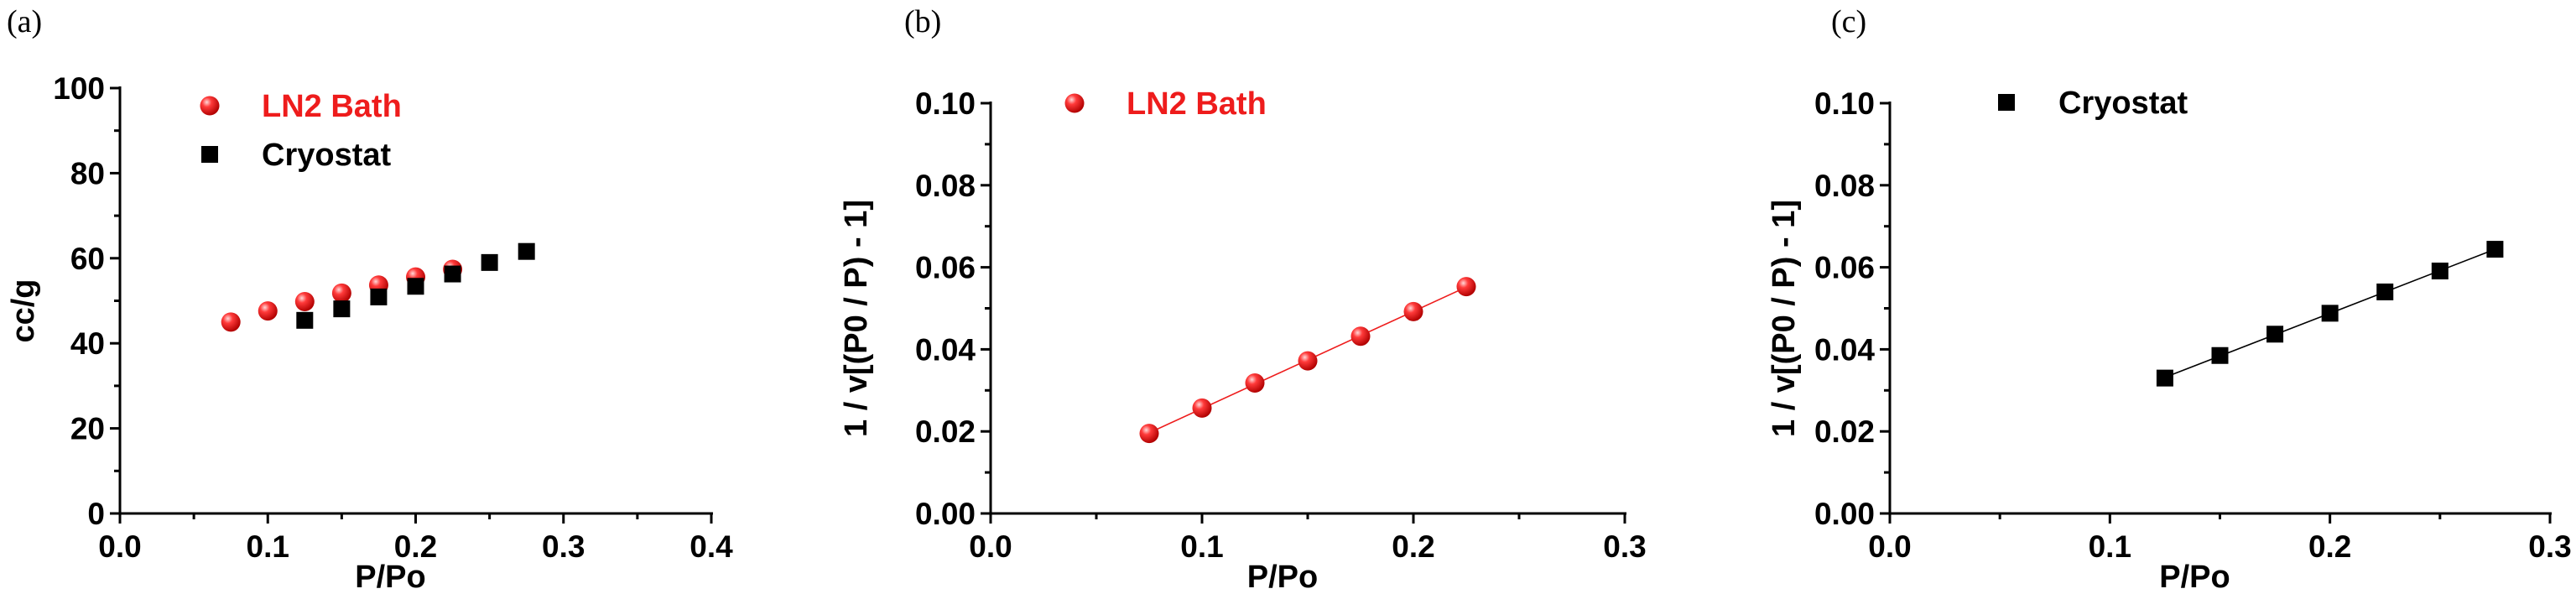 Image resolution: width=2576 pixels, height=594 pixels. What do you see at coordinates (79, 88) in the screenshot?
I see `y-tick-label: 100` at bounding box center [79, 88].